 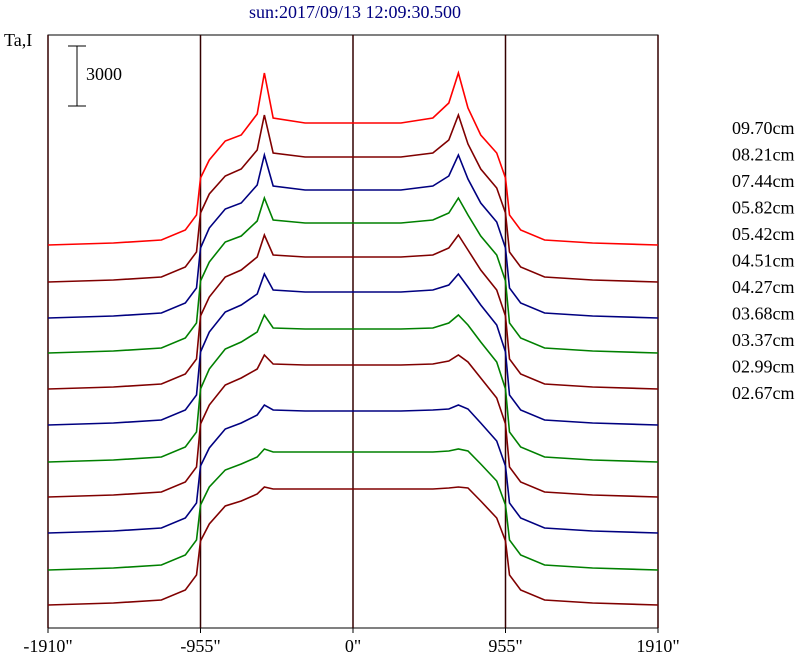 I want to click on chart-title: sun:2017/09/13 12:09:30.500, so click(x=355, y=12).